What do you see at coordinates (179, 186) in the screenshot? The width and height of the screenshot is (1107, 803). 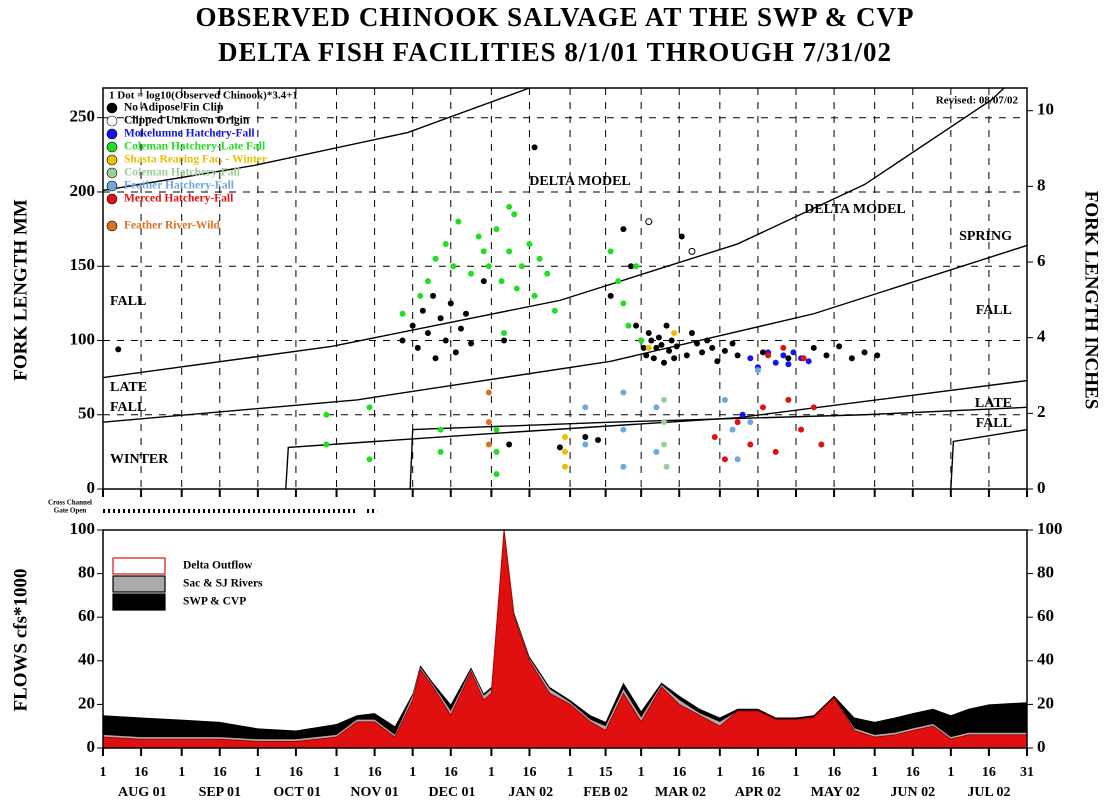 I see `legend-label: Feather Hatchery-Fall` at bounding box center [179, 186].